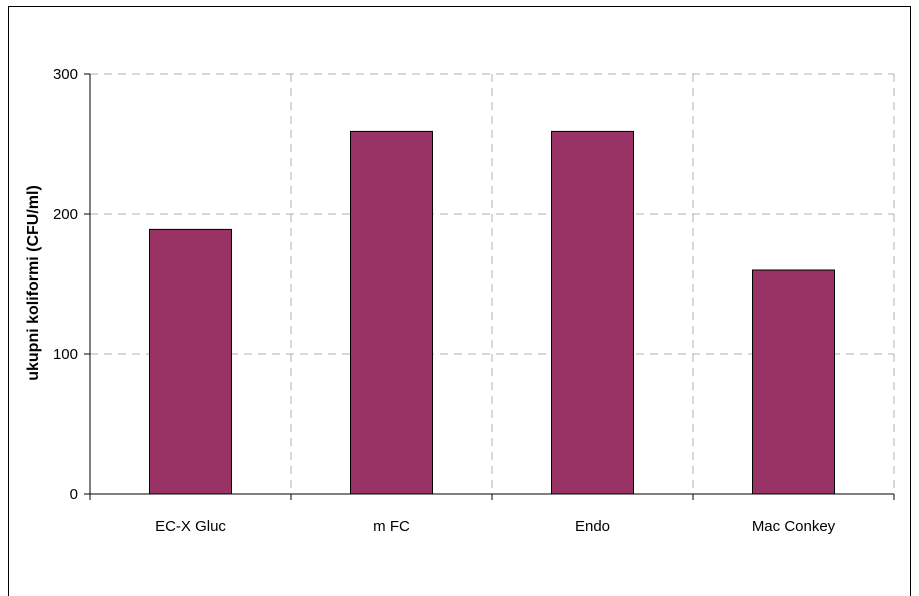 Image resolution: width=919 pixels, height=596 pixels. Describe the element at coordinates (391, 312) in the screenshot. I see `bar-m-fc` at that location.